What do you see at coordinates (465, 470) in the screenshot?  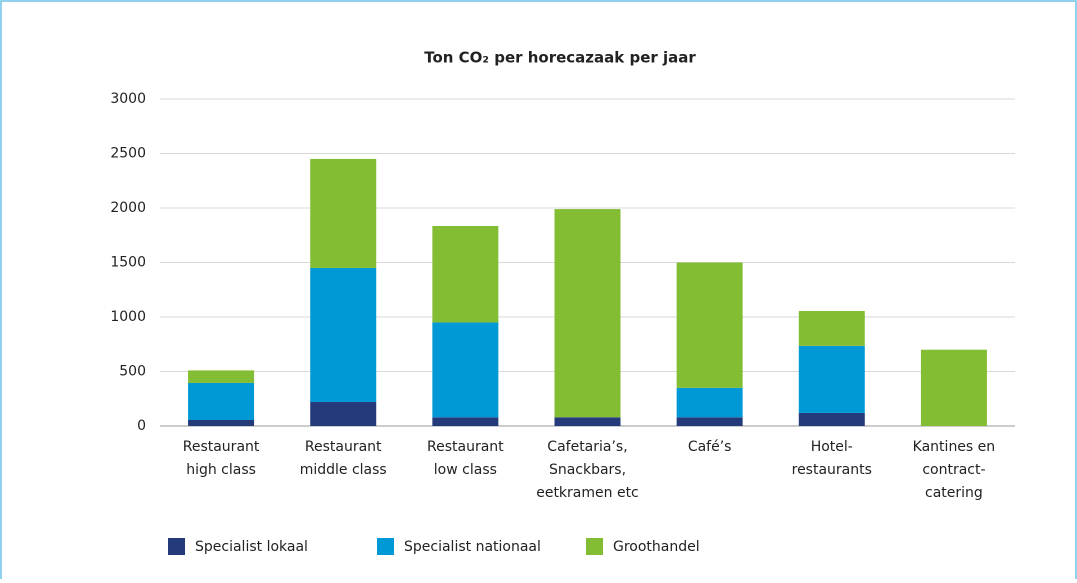 I see `x-tick-label: low class` at bounding box center [465, 470].